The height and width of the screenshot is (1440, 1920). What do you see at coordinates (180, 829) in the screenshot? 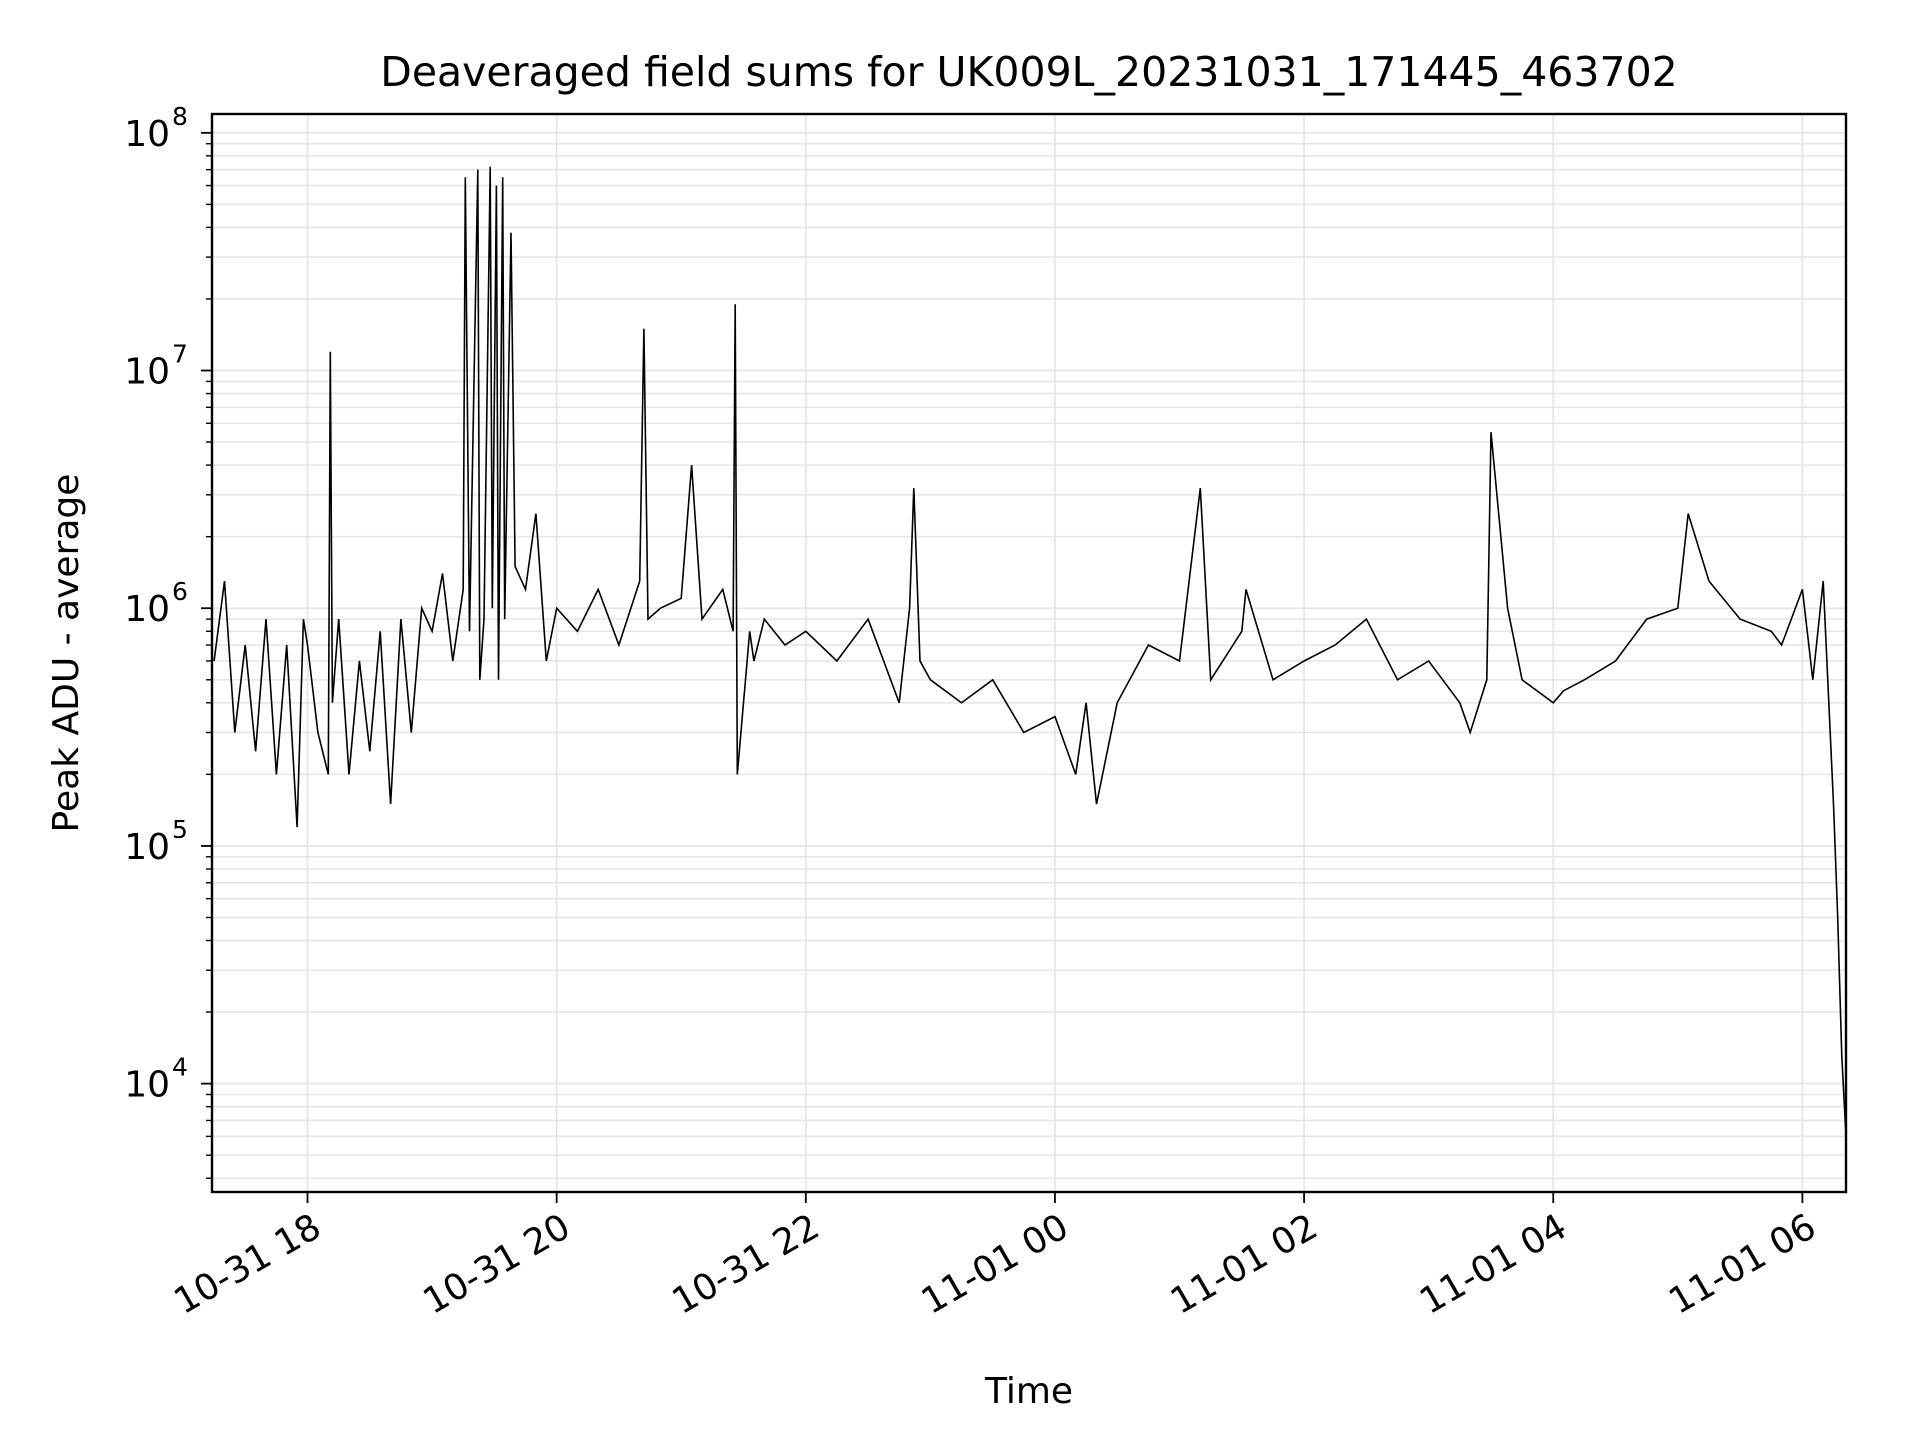
I see `y-tick-label-exponent: 5` at bounding box center [180, 829].